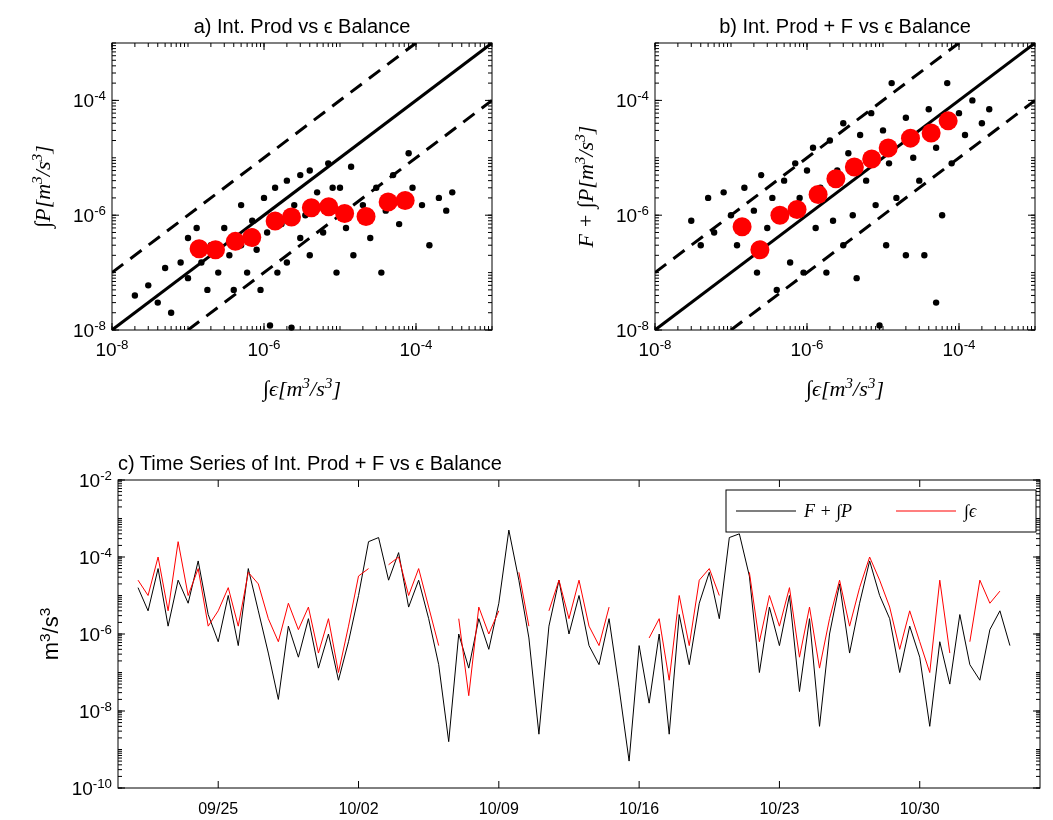 The height and width of the screenshot is (820, 1053). I want to click on legend-label: ∫ϵ, so click(970, 511).